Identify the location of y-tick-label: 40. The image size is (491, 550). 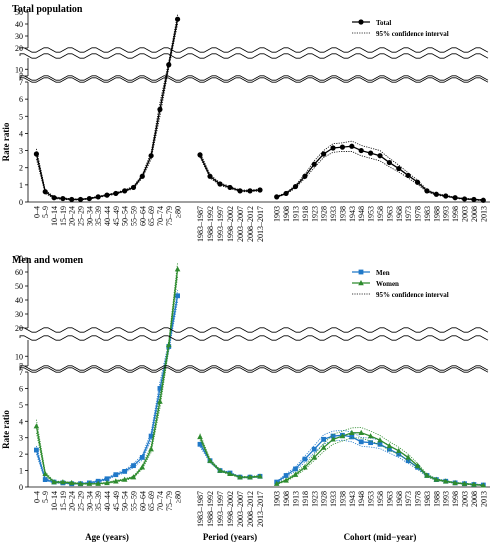
(19, 24).